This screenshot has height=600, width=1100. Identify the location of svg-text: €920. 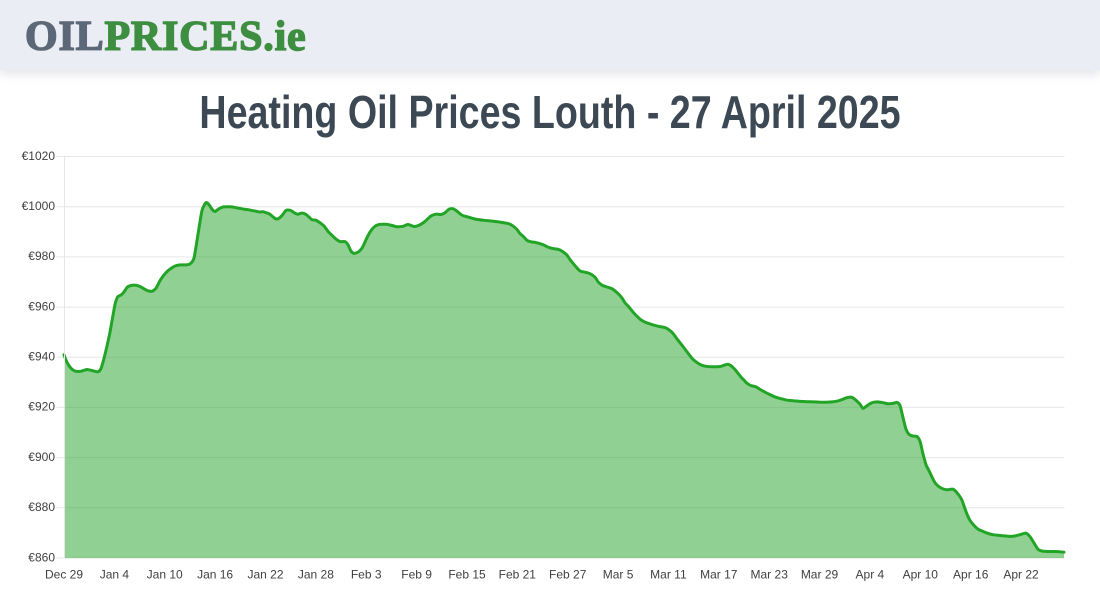
(41, 407).